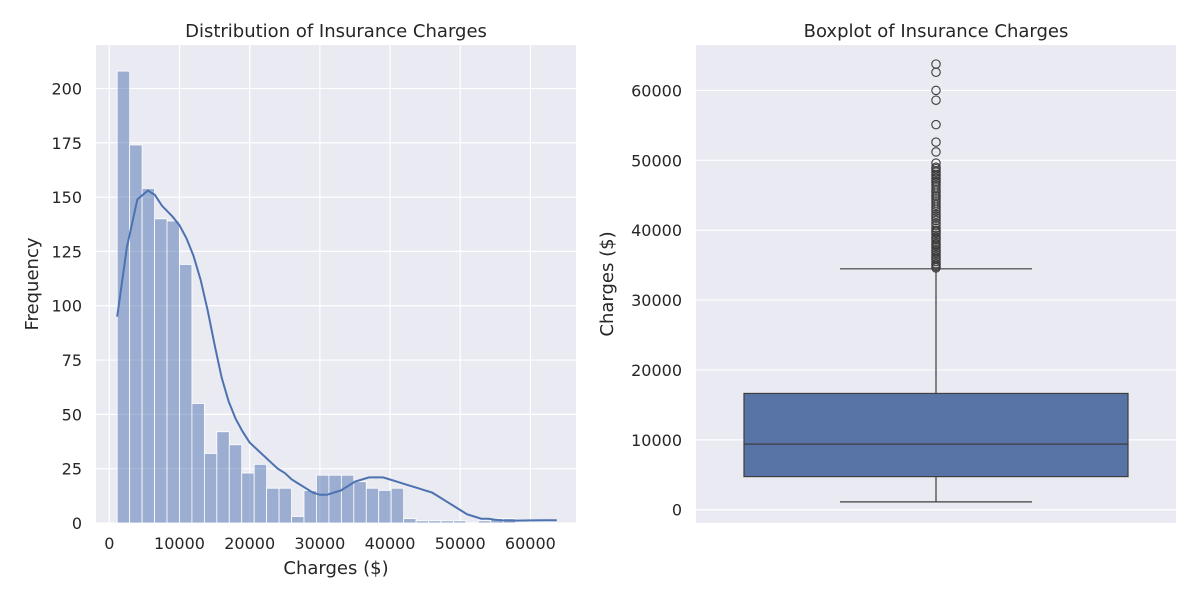  I want to click on y-tick-label: 50000, so click(656, 160).